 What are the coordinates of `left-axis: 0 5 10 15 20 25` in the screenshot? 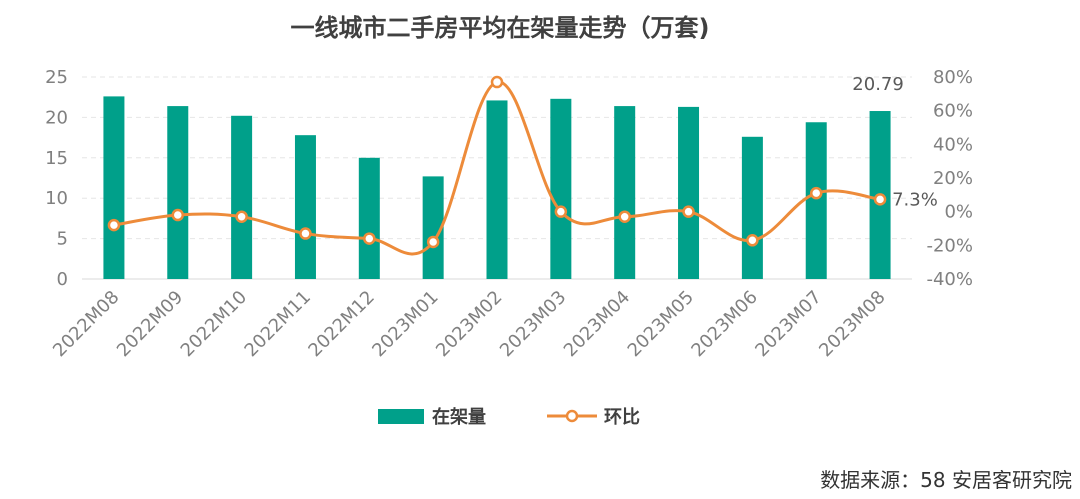 It's located at (56, 178).